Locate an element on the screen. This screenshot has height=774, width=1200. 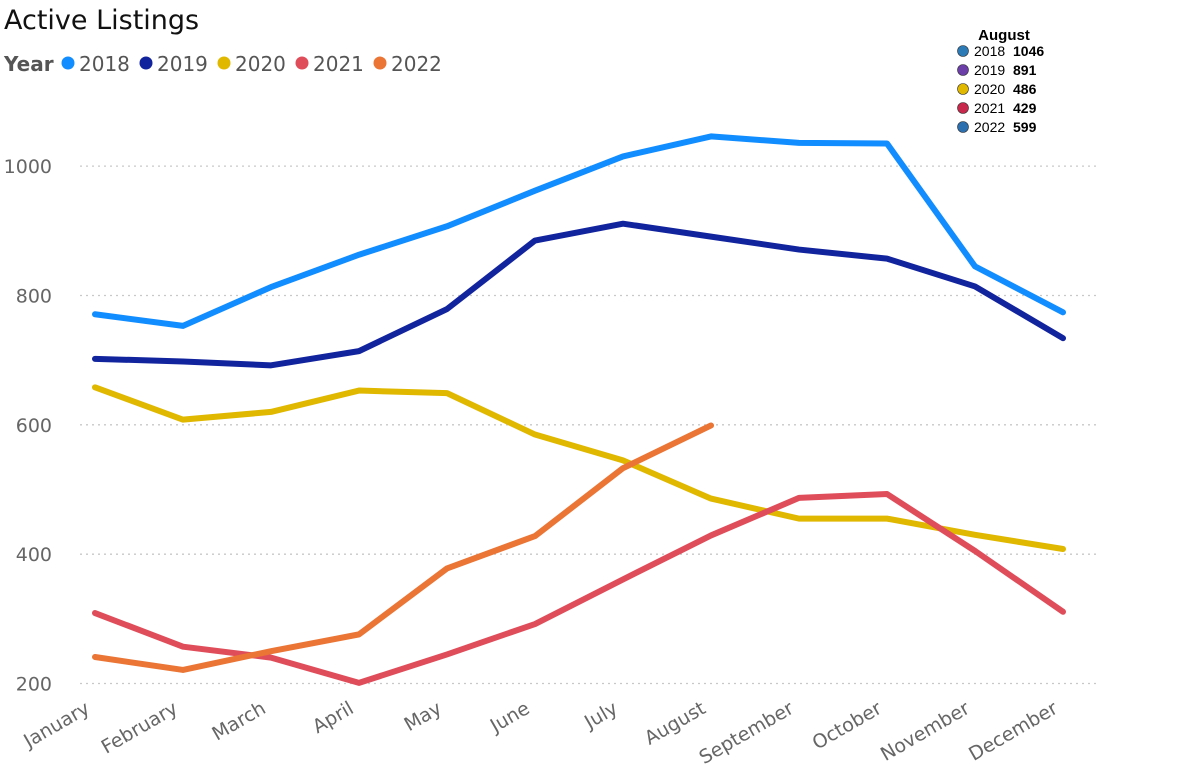
legend-marker-2020 is located at coordinates (224, 63).